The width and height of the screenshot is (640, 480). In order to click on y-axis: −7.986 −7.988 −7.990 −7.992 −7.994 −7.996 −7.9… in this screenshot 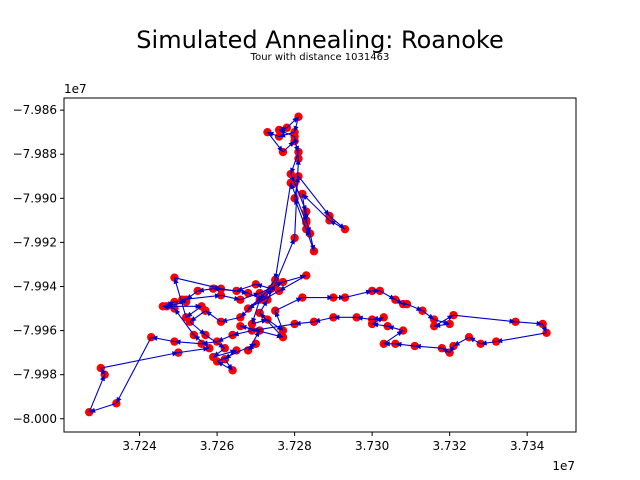, I will do `click(38, 264)`.